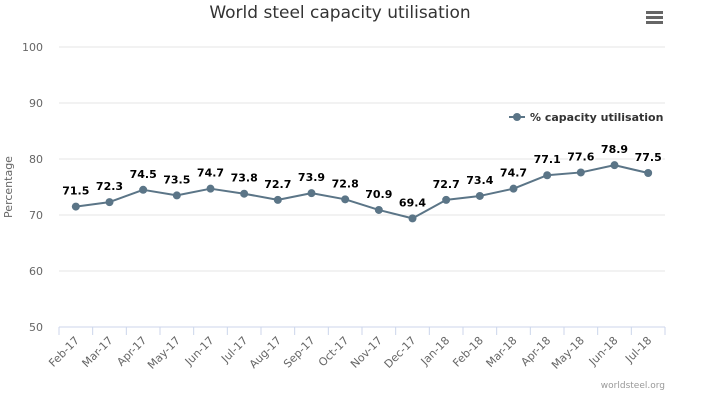 The image size is (701, 403). I want to click on credit-link: worldsteel.org, so click(633, 386).